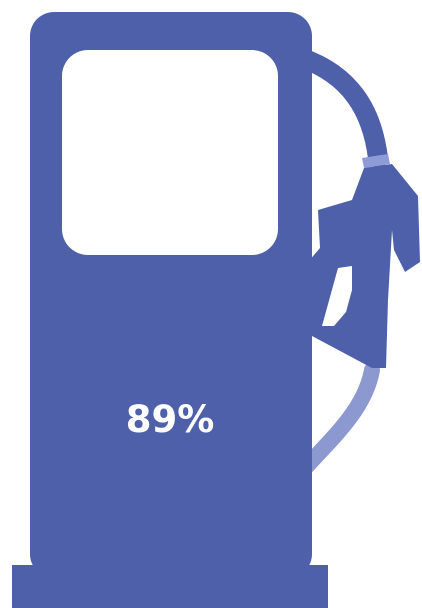 This screenshot has width=422, height=608. I want to click on pump-base, so click(170, 586).